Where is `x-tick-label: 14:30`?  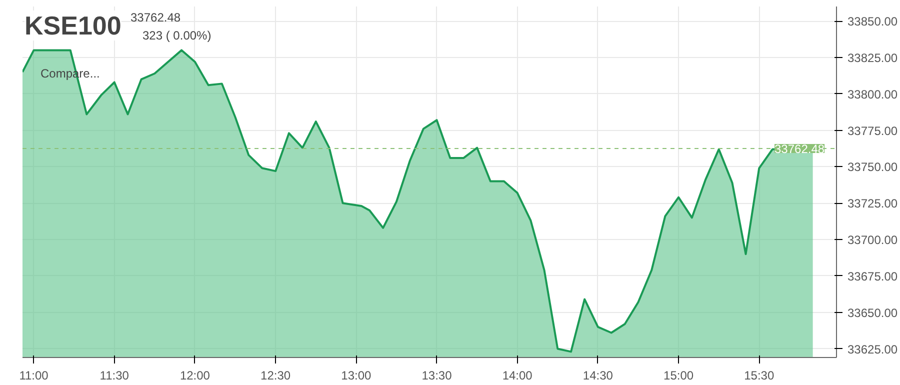
x-tick-label: 14:30 is located at coordinates (598, 375).